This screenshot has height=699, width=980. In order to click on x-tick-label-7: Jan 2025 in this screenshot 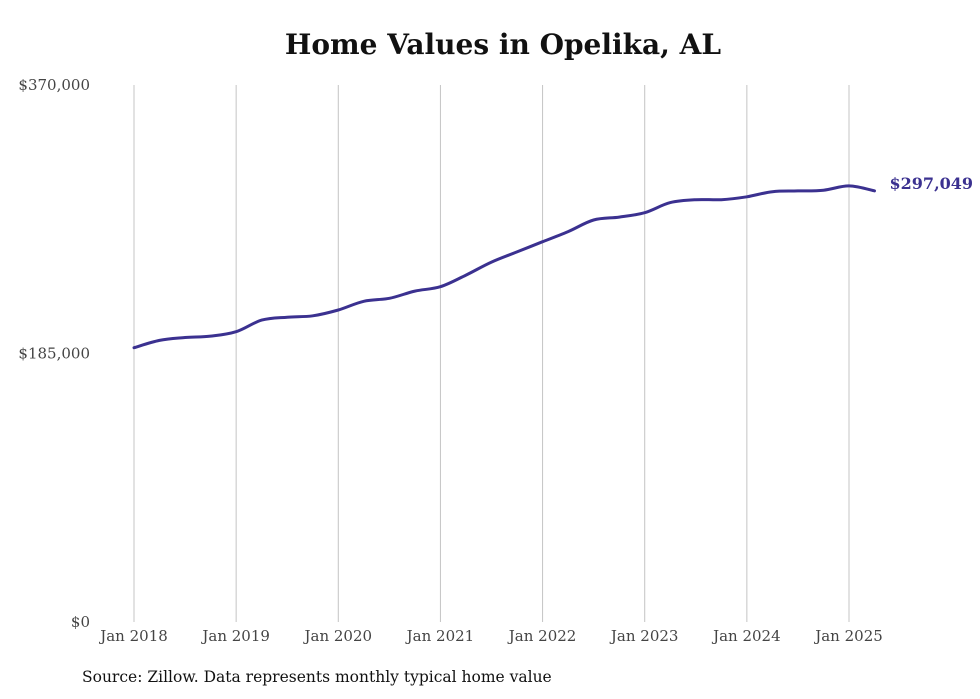, I will do `click(848, 636)`.